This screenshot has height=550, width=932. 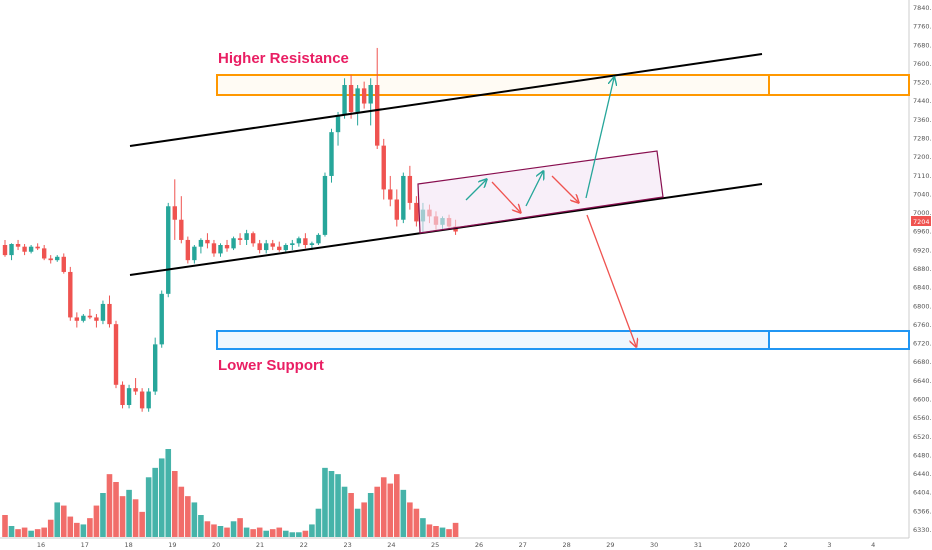 What do you see at coordinates (922, 8) in the screenshot?
I see `price-tick-label: 7840.00` at bounding box center [922, 8].